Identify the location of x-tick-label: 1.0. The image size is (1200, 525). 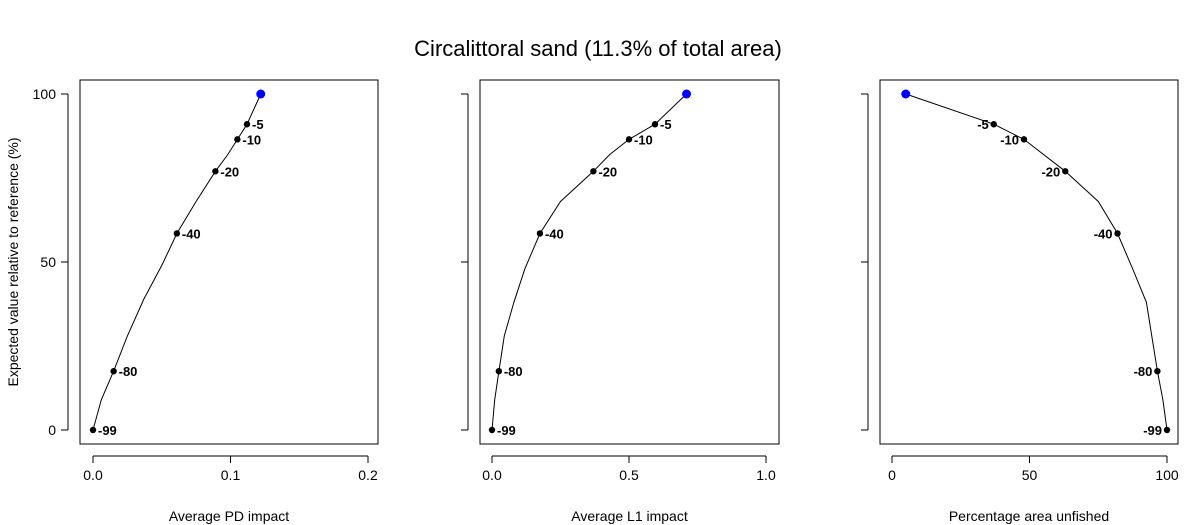
(766, 475).